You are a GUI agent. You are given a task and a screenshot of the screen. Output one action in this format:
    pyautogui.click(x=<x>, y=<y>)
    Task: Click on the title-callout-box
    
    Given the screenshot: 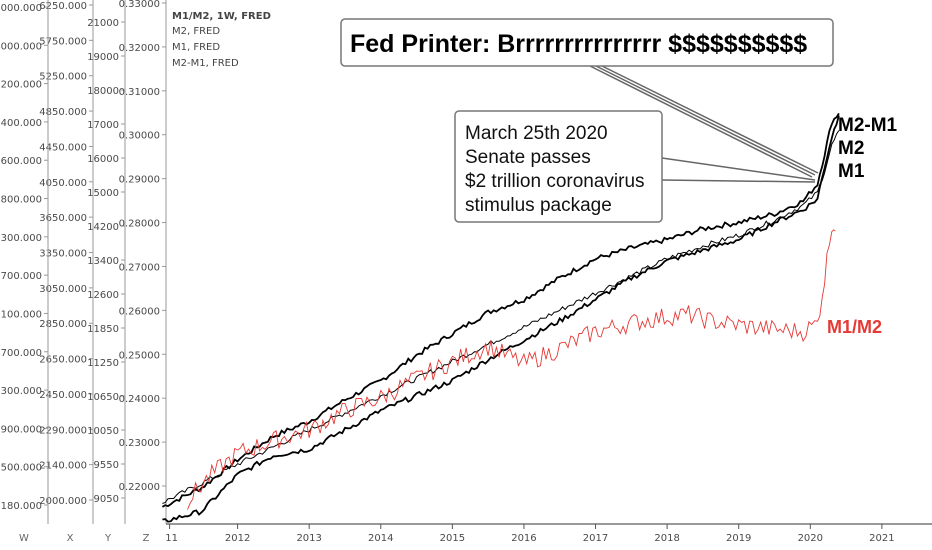 What is the action you would take?
    pyautogui.click(x=587, y=42)
    